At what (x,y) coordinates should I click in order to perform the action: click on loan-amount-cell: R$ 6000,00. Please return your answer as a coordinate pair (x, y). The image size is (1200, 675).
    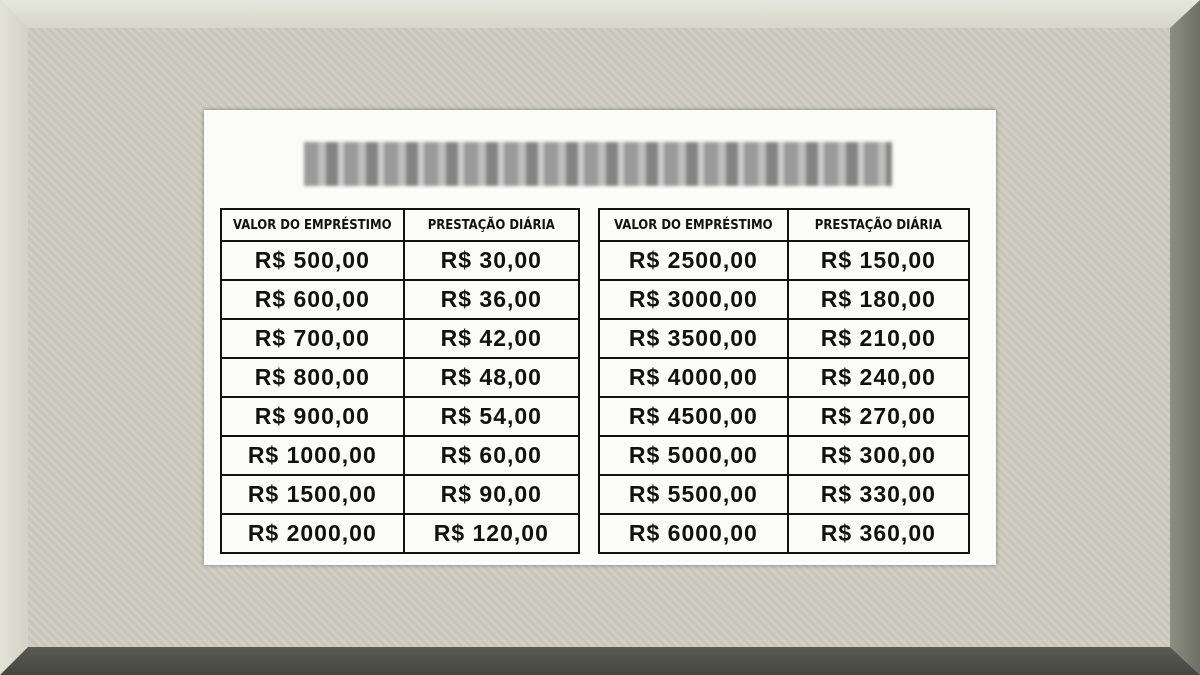
    Looking at the image, I should click on (693, 533).